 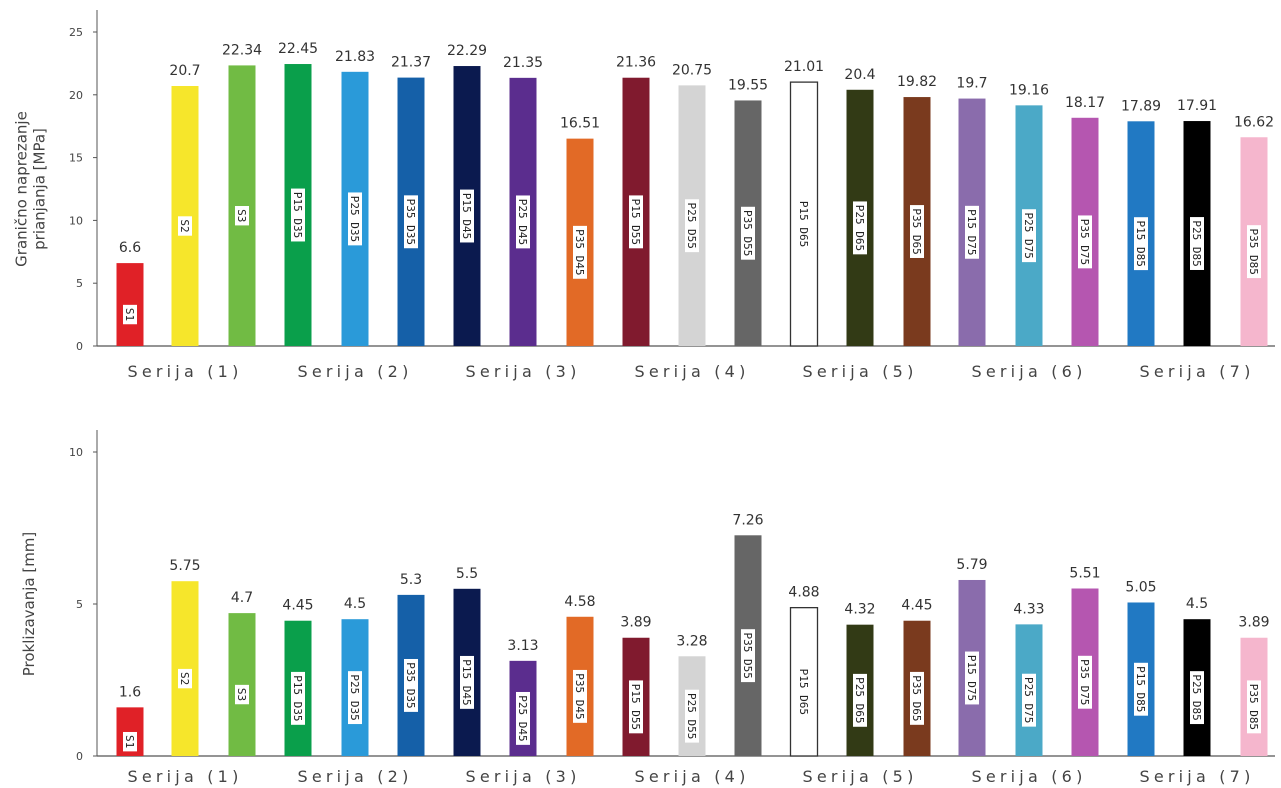 What do you see at coordinates (1028, 371) in the screenshot?
I see `x-group-label: Serija (6)` at bounding box center [1028, 371].